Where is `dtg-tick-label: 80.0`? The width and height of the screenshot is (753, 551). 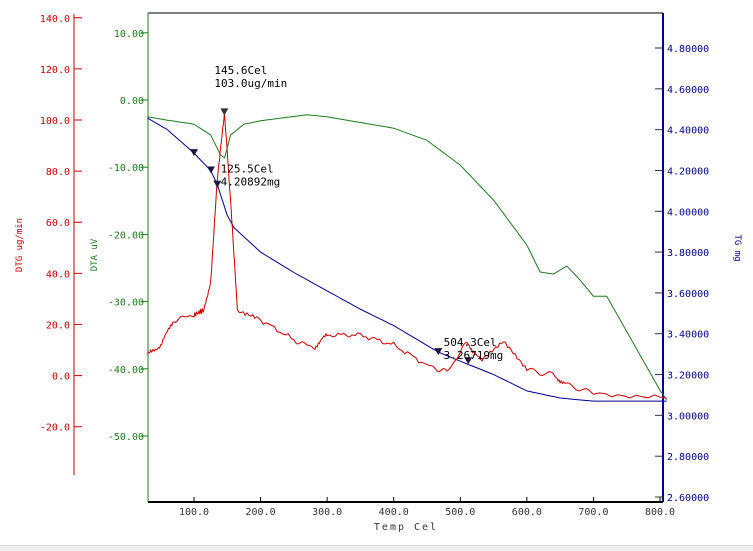
dtg-tick-label: 80.0 is located at coordinates (58, 172).